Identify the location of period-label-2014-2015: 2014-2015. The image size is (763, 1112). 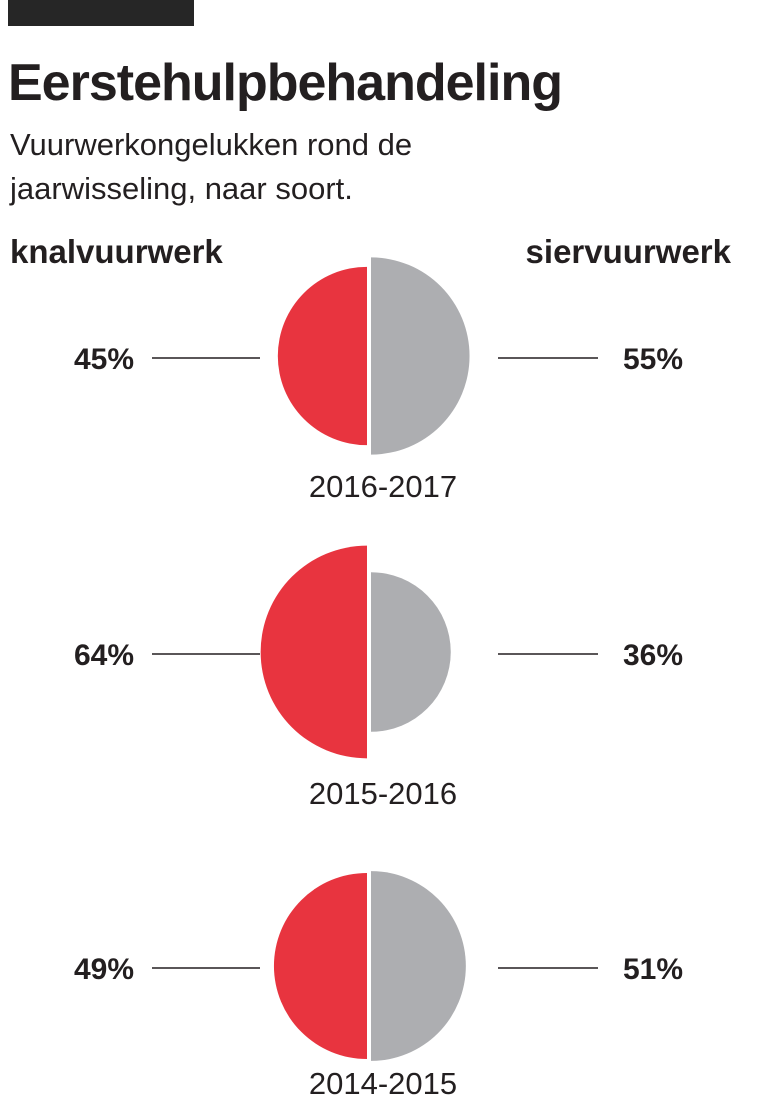
(383, 1083).